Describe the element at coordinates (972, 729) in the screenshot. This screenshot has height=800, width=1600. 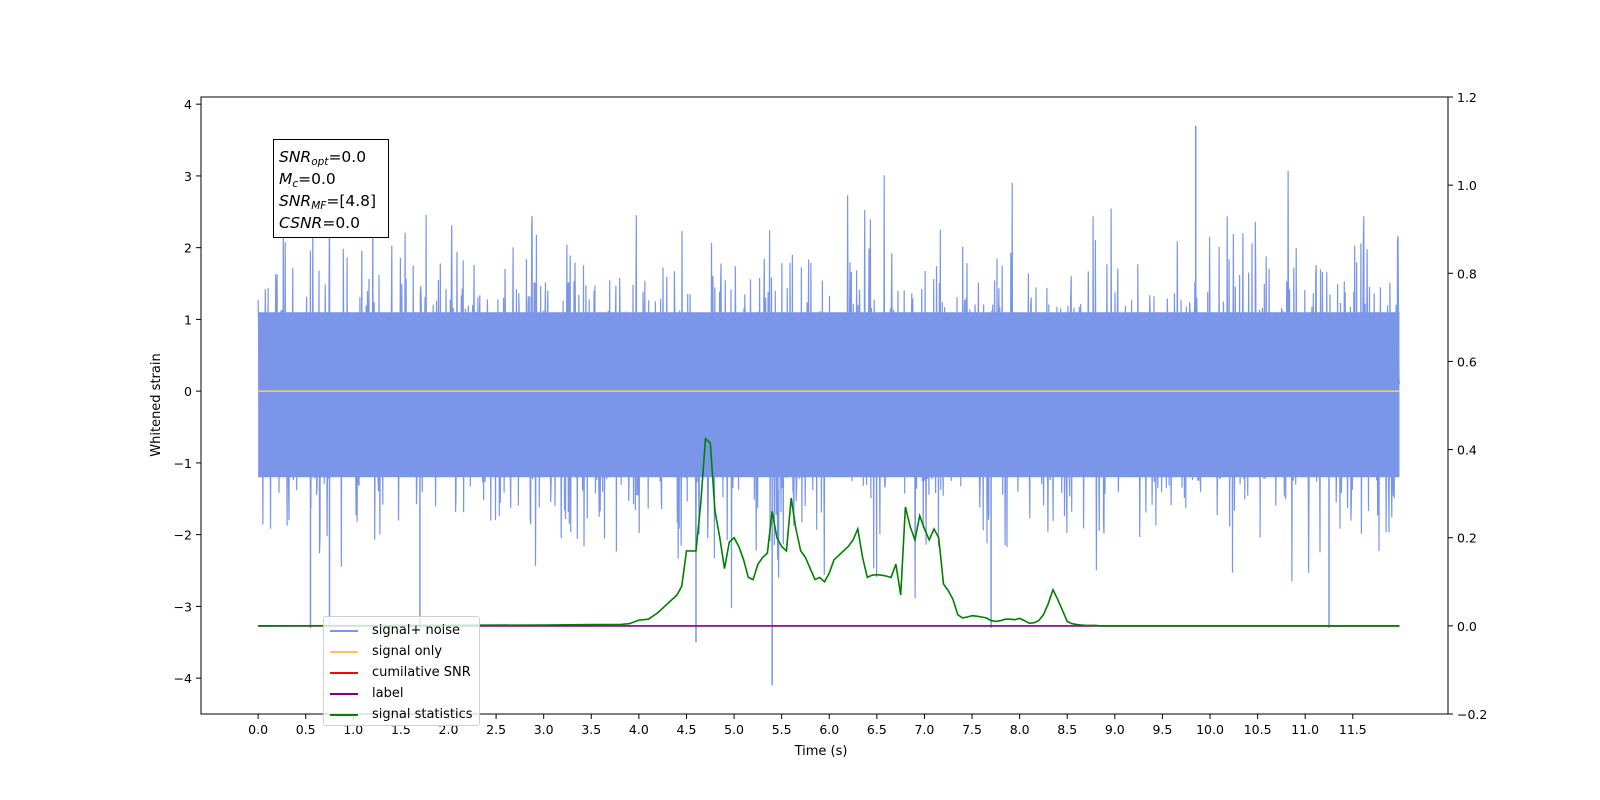
I see `x-tick-label: 7.5` at that location.